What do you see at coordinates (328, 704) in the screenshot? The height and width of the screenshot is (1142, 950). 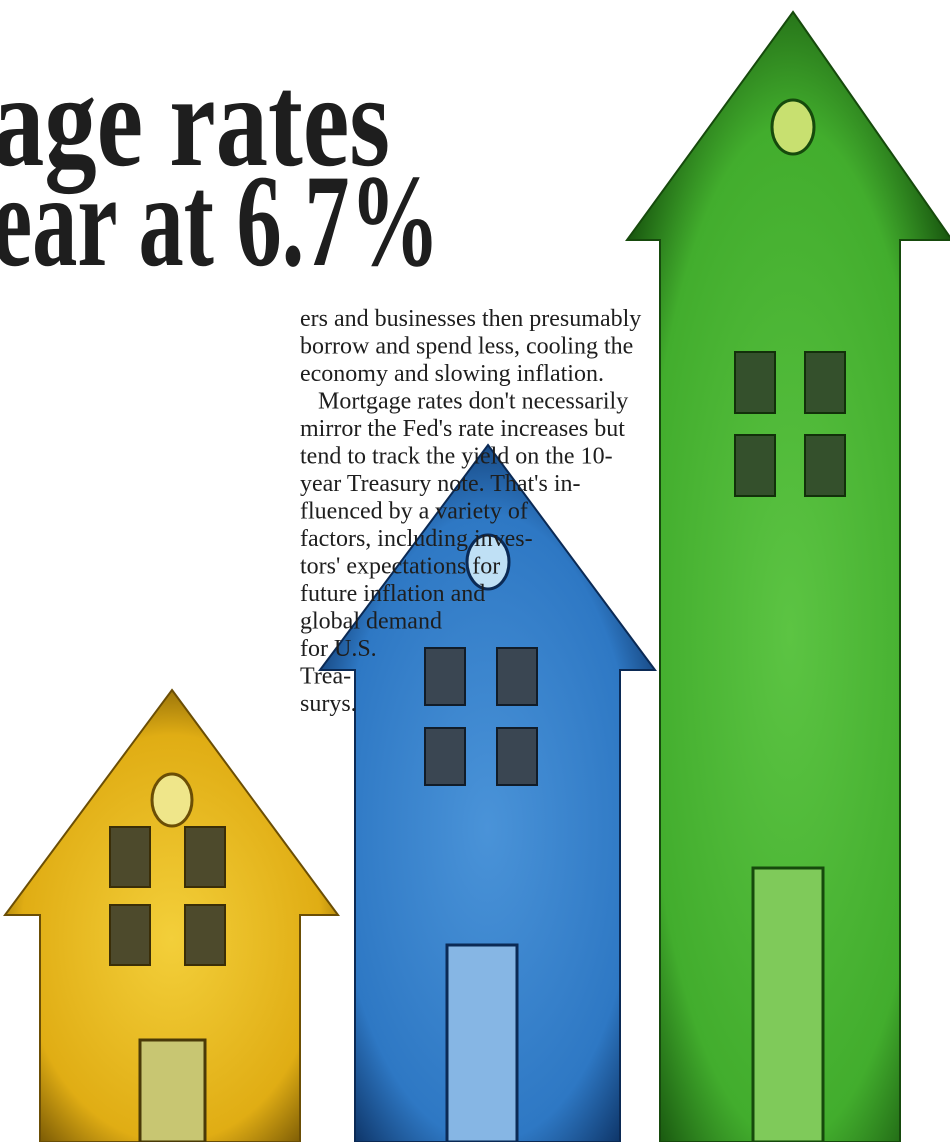 I see `body-line: surys.` at bounding box center [328, 704].